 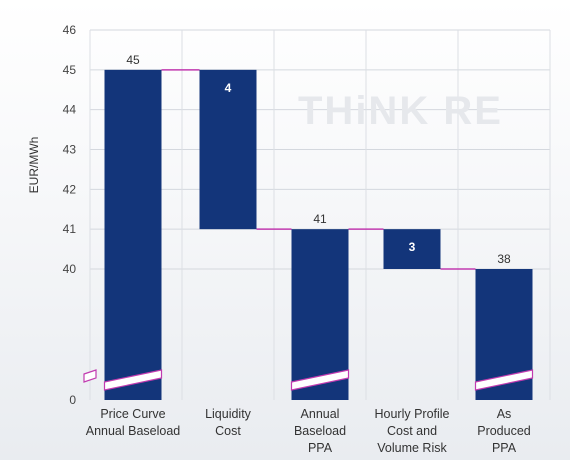 What do you see at coordinates (228, 88) in the screenshot?
I see `data-label: 4` at bounding box center [228, 88].